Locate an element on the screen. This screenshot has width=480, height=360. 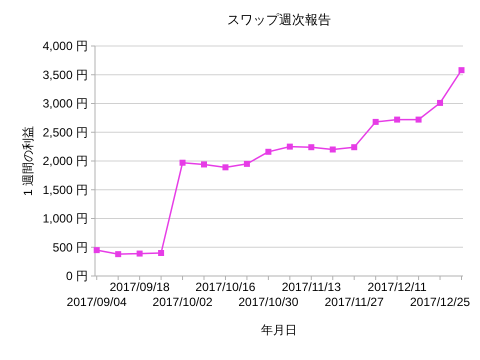
y-tick-label: 2,000 円 is located at coordinates (65, 161).